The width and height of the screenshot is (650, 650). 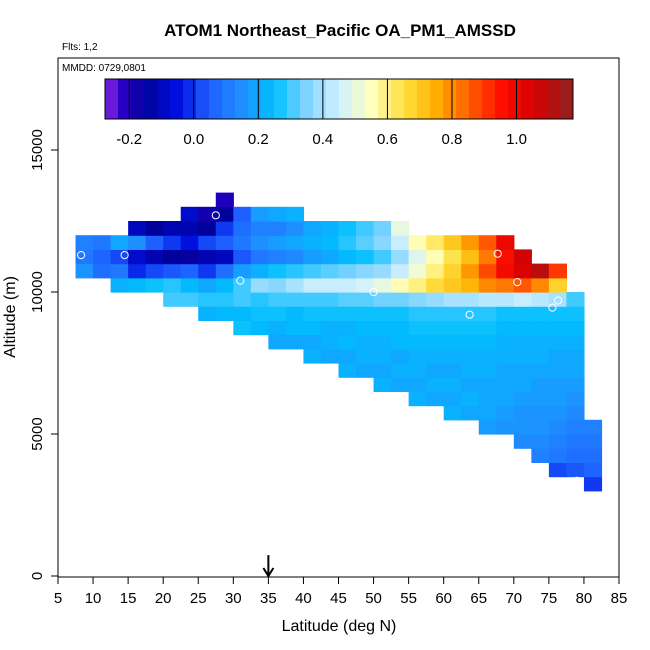 I want to click on x-tick-label: 25, so click(x=198, y=598).